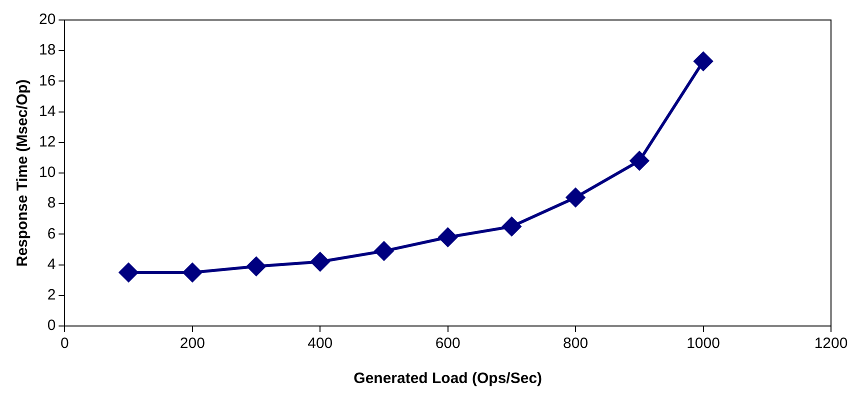  I want to click on x-tick-label: 600, so click(447, 343).